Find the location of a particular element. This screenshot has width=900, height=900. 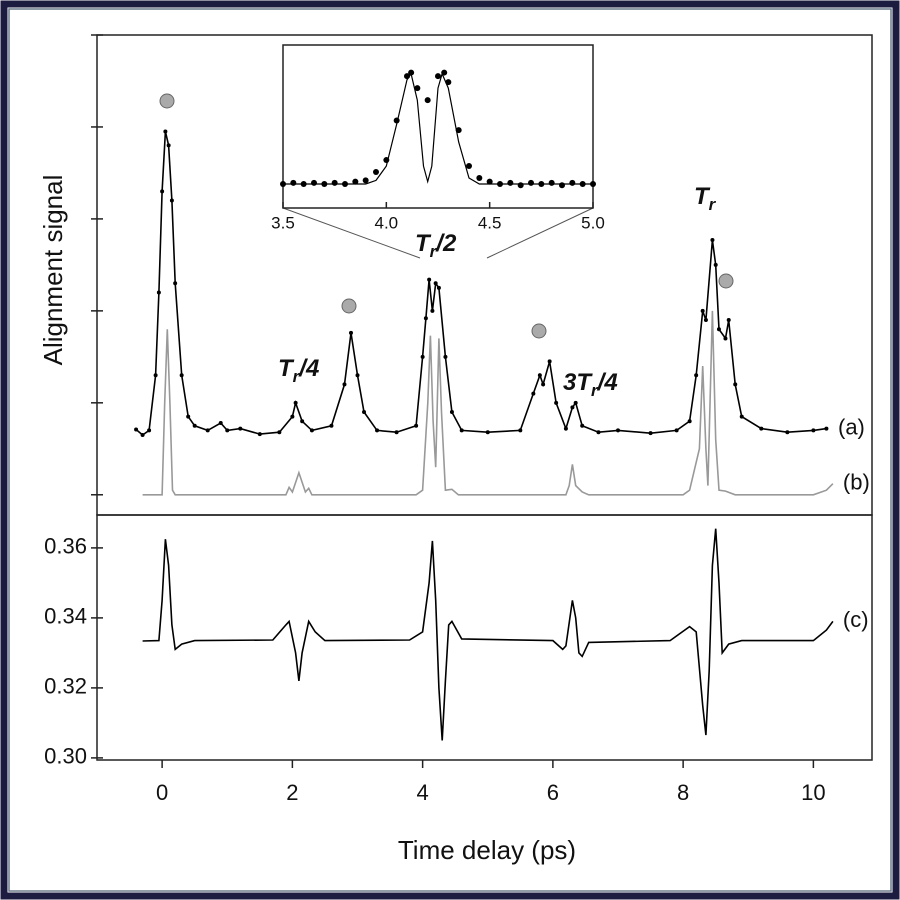

y-axis-label: Alignment signal is located at coordinates (53, 270).